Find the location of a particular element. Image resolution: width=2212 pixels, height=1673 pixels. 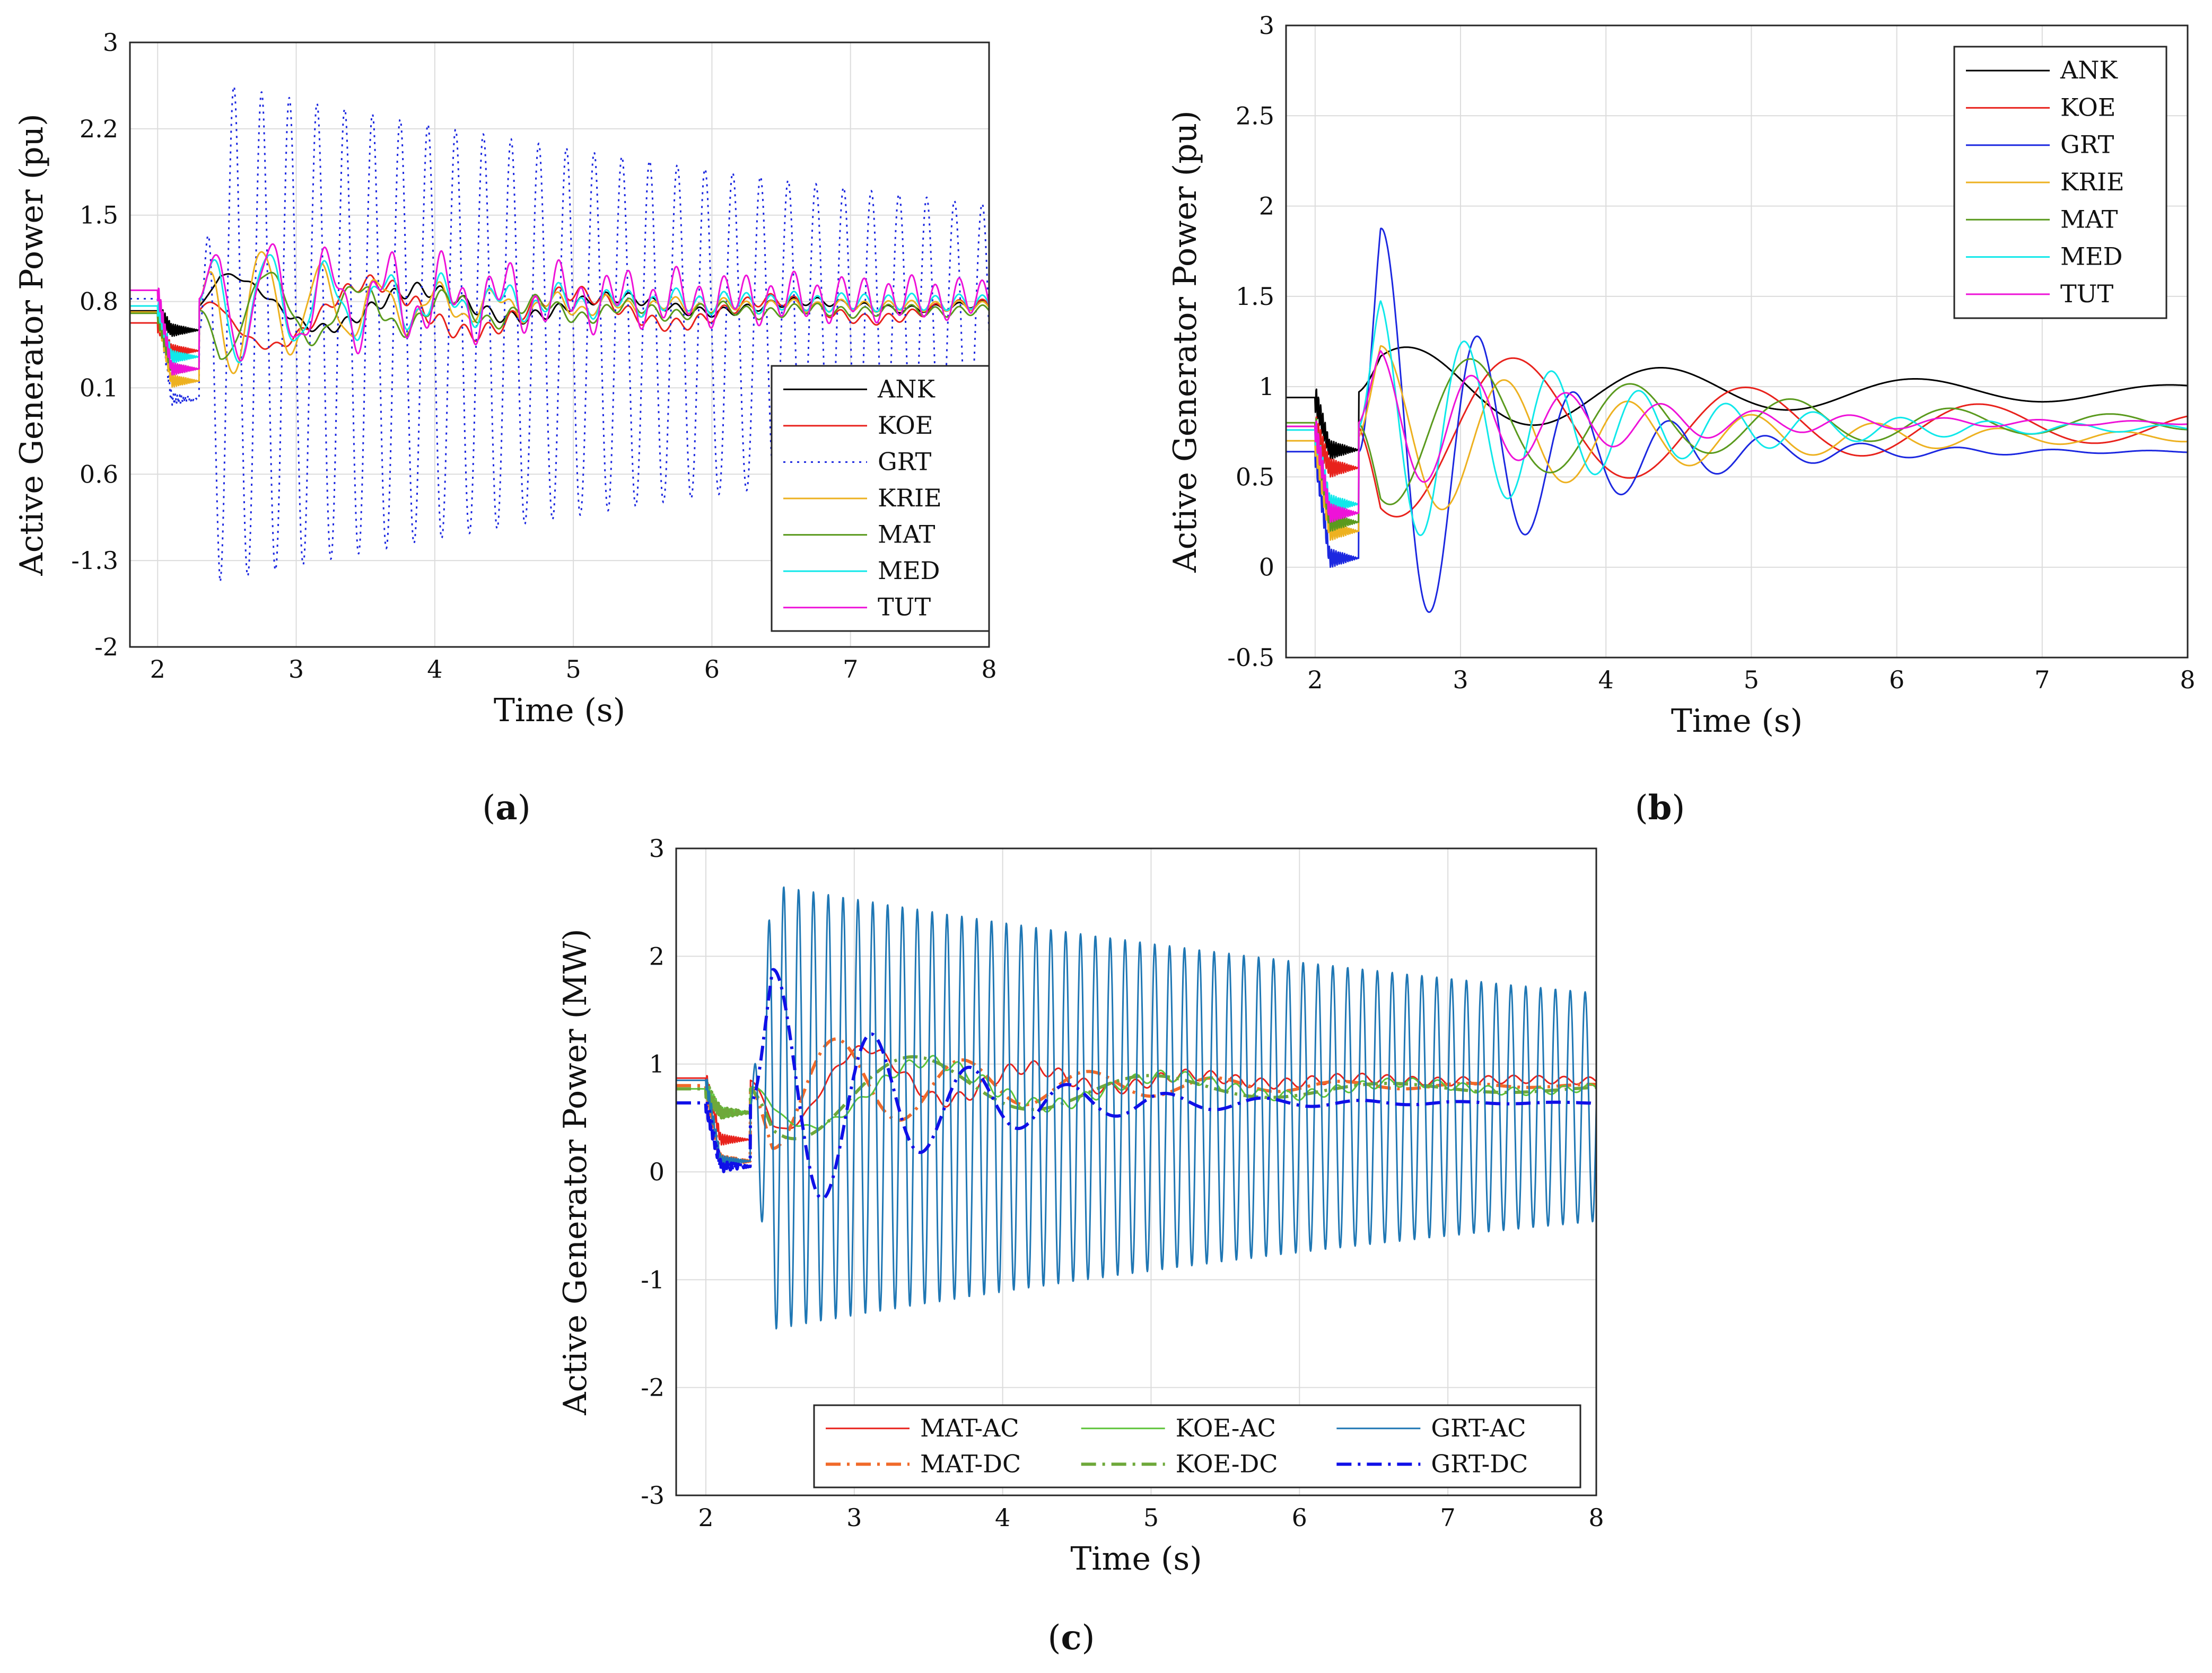

panel-caption-letter: a is located at coordinates (506, 808).